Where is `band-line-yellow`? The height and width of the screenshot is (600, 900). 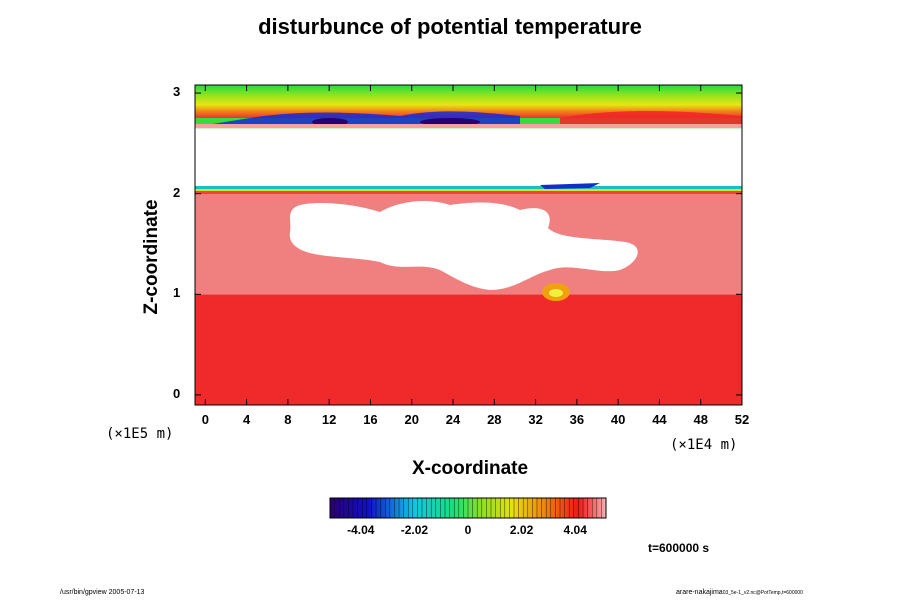 band-line-yellow is located at coordinates (468, 190).